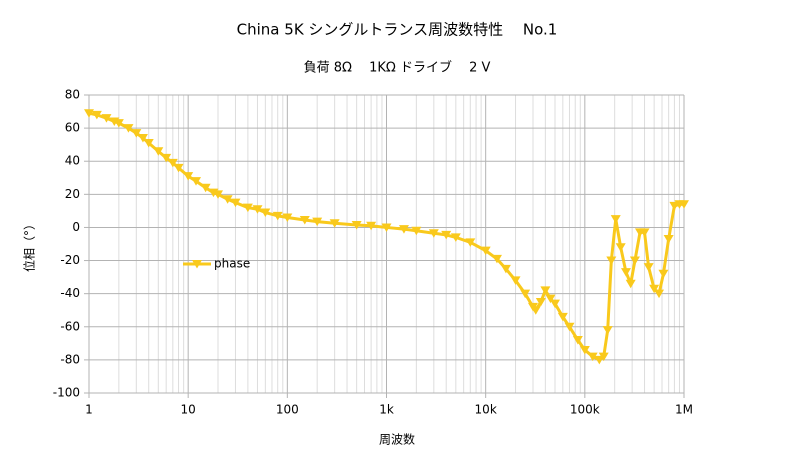  Describe the element at coordinates (684, 410) in the screenshot. I see `x-tick-label: 1M` at that location.